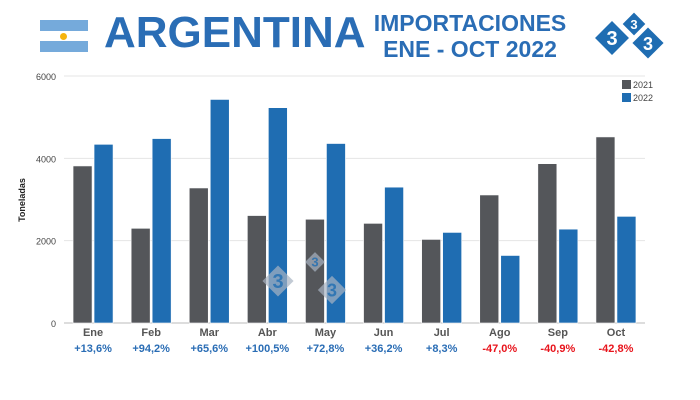 This screenshot has width=700, height=400. I want to click on bar-2021-Sep, so click(547, 243).